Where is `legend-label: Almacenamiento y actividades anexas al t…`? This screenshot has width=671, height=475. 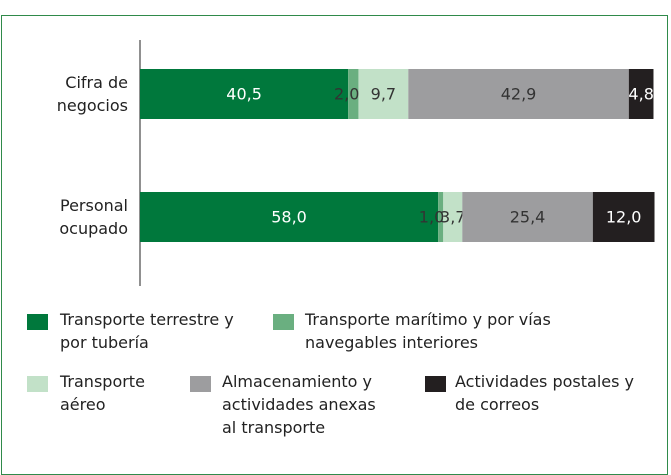 legend-label: Almacenamiento y actividades anexas al t… is located at coordinates (299, 404).